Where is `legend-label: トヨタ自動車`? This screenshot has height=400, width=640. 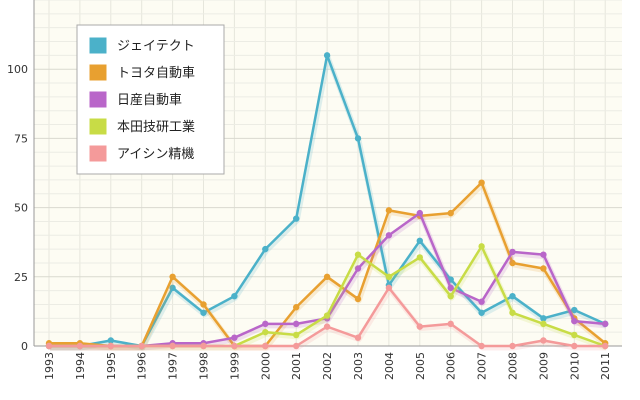 legend-label: トヨタ自動車 is located at coordinates (156, 73).